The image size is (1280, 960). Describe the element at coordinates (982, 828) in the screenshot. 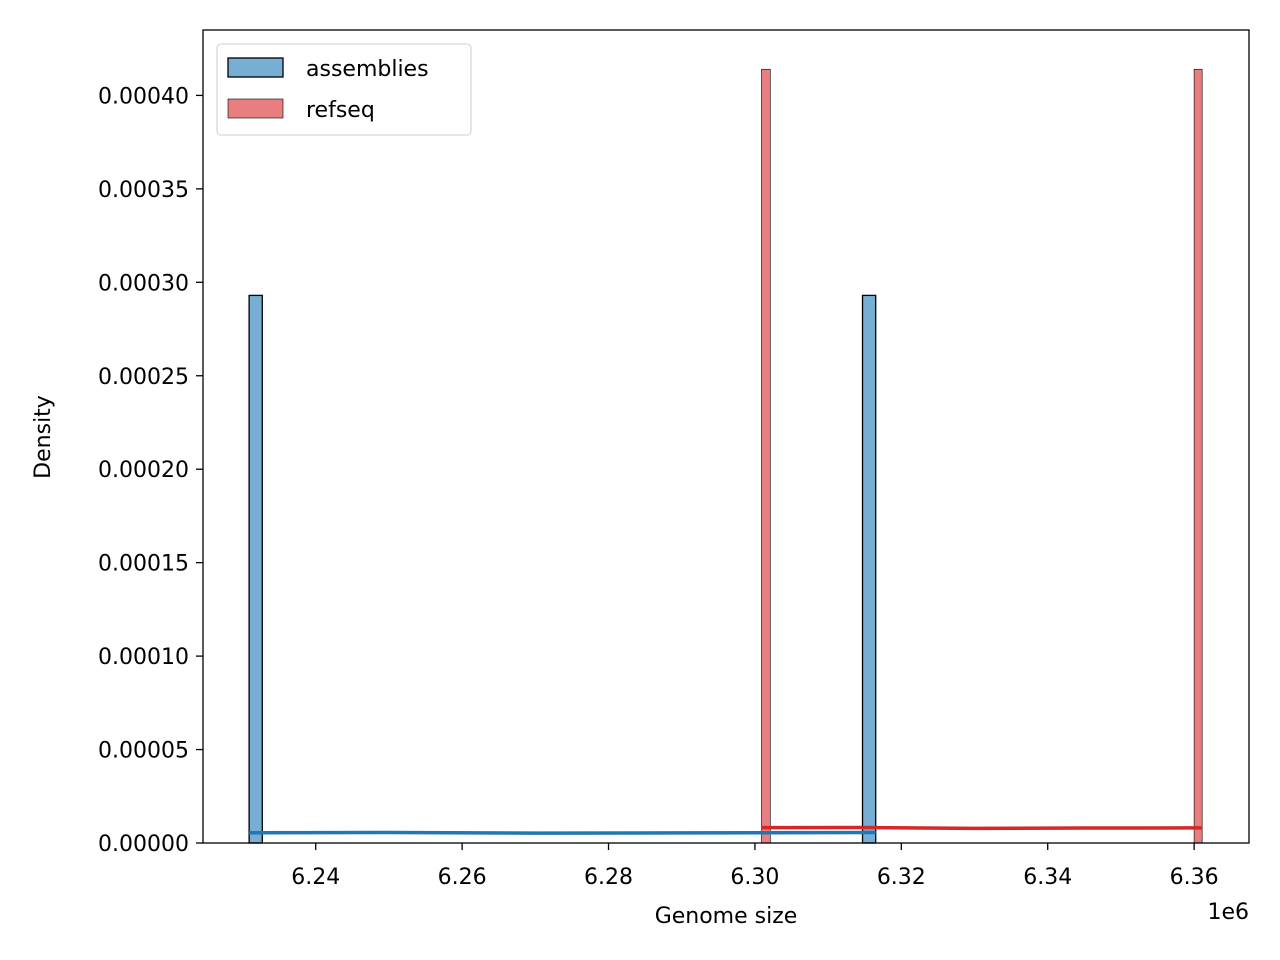

I see `kde-line-refseq` at that location.